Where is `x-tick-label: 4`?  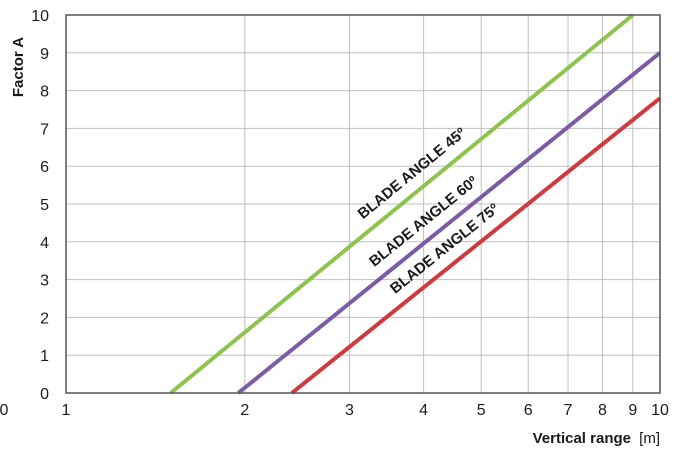
x-tick-label: 4 is located at coordinates (423, 410).